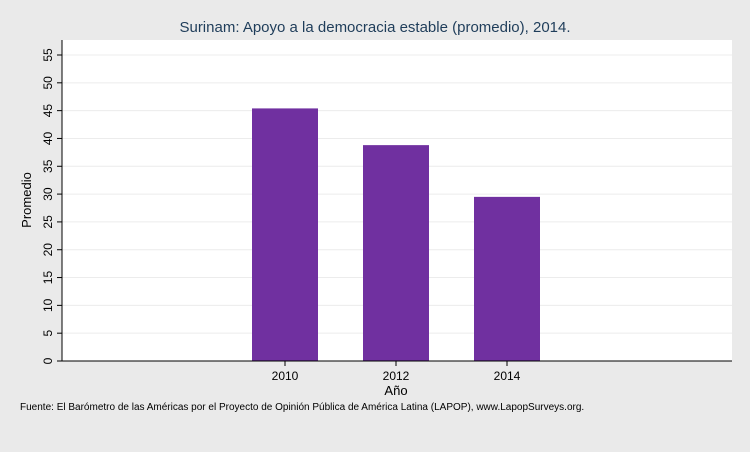 The image size is (750, 452). Describe the element at coordinates (48, 250) in the screenshot. I see `y-tick-label-20: 20` at that location.